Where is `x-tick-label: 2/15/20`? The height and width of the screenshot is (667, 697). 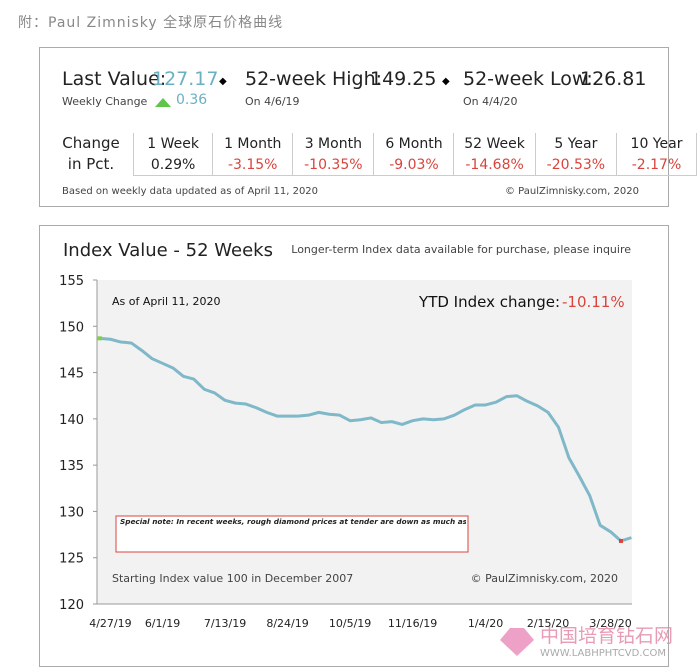 x-tick-label: 2/15/20 is located at coordinates (548, 623).